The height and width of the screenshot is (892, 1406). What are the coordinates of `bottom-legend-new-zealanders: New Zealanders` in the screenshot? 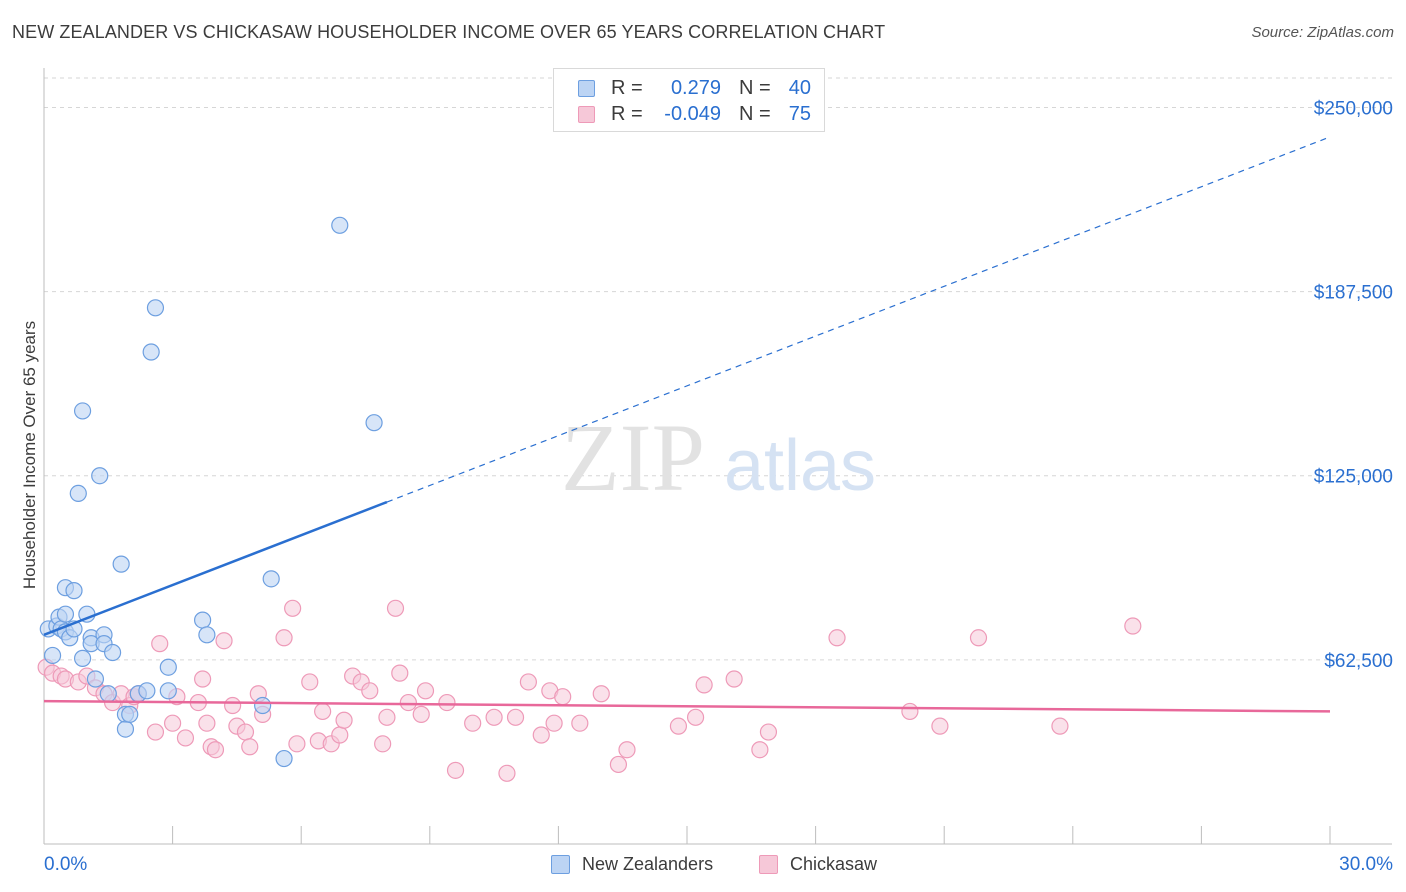 It's located at (632, 864).